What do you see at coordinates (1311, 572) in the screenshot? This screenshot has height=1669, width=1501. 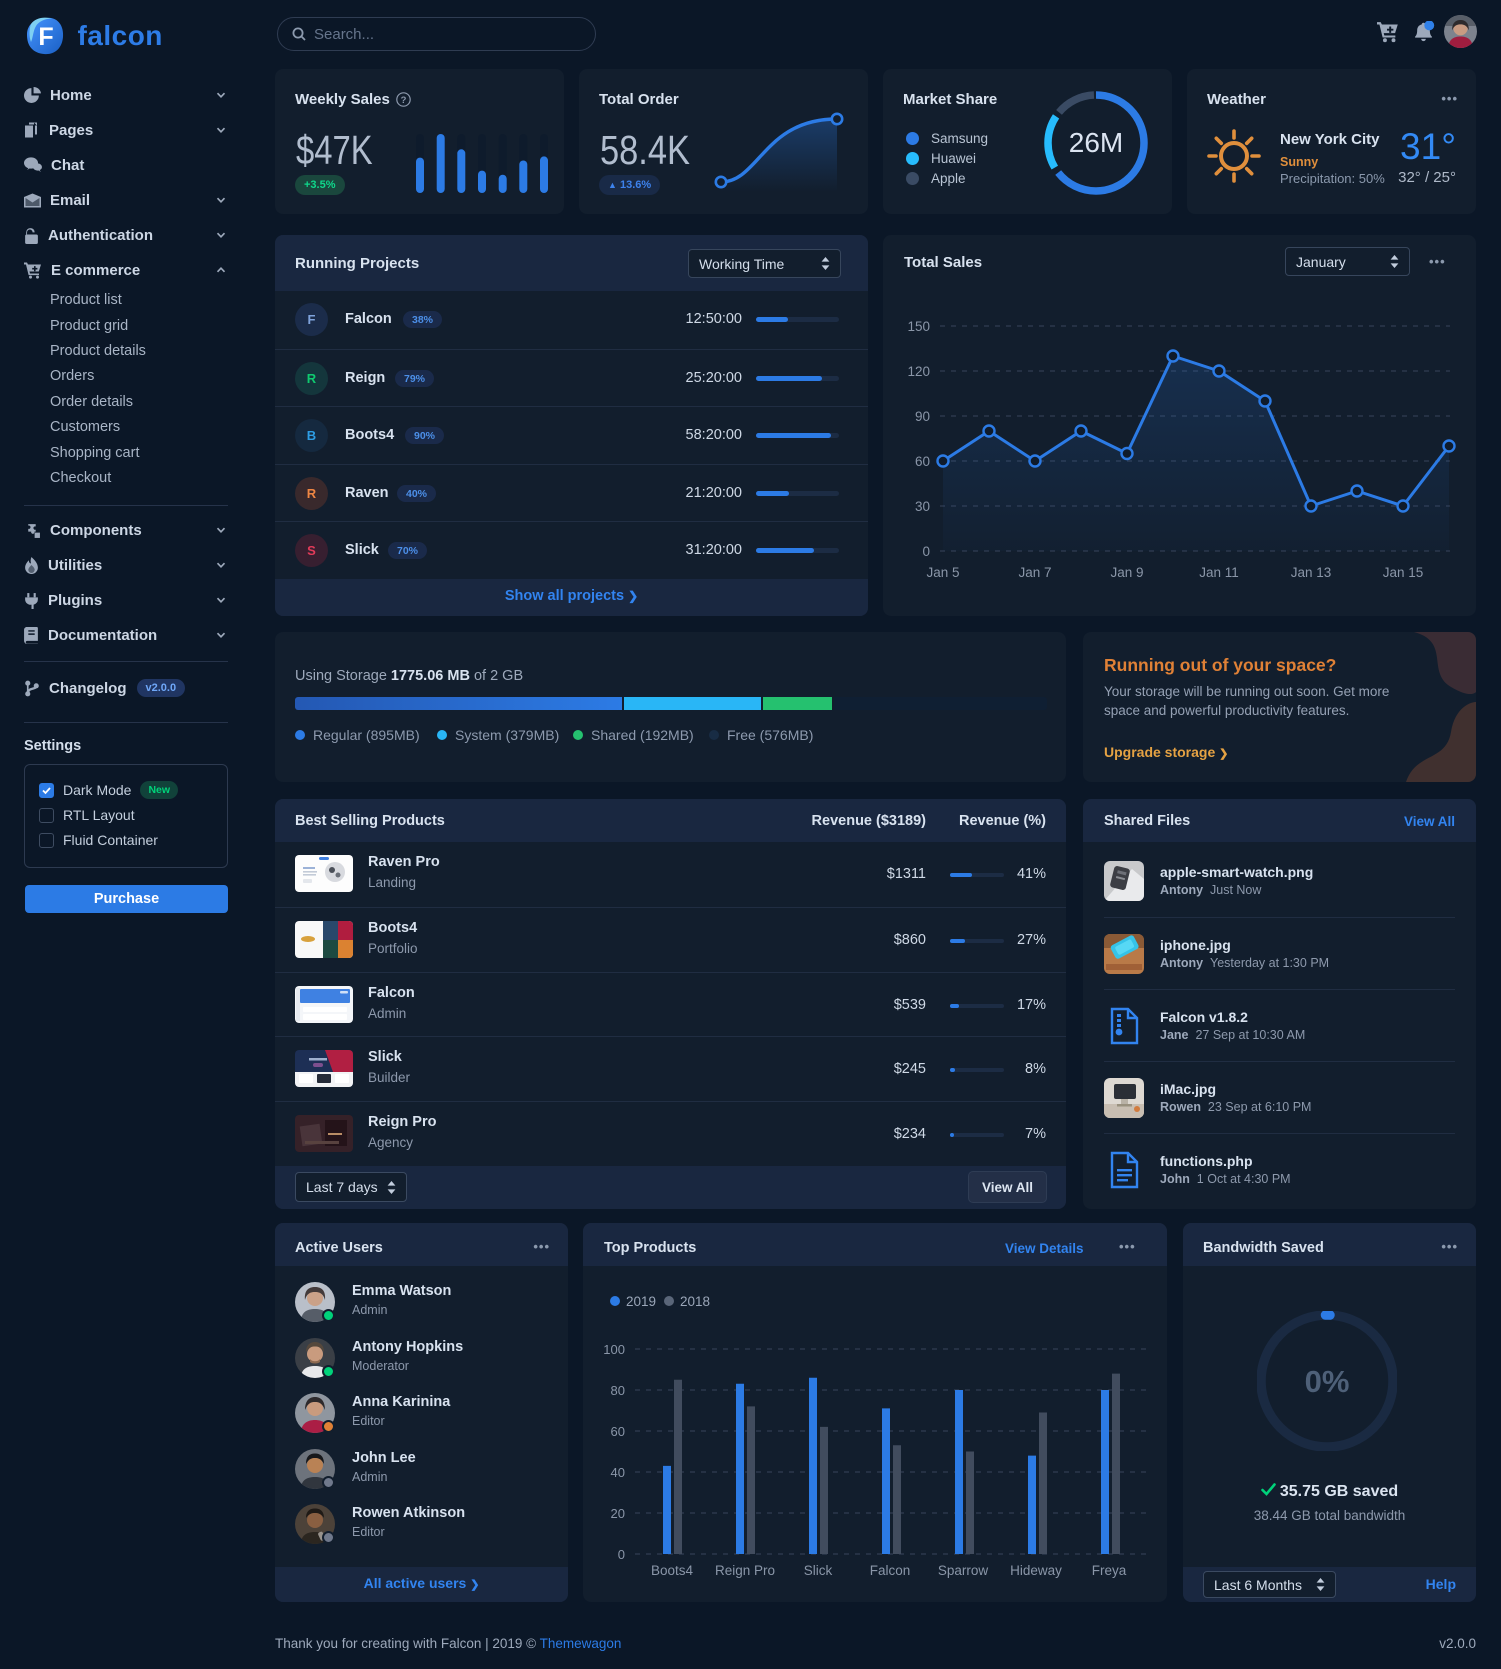 I see `svg-text: Jan 13` at bounding box center [1311, 572].